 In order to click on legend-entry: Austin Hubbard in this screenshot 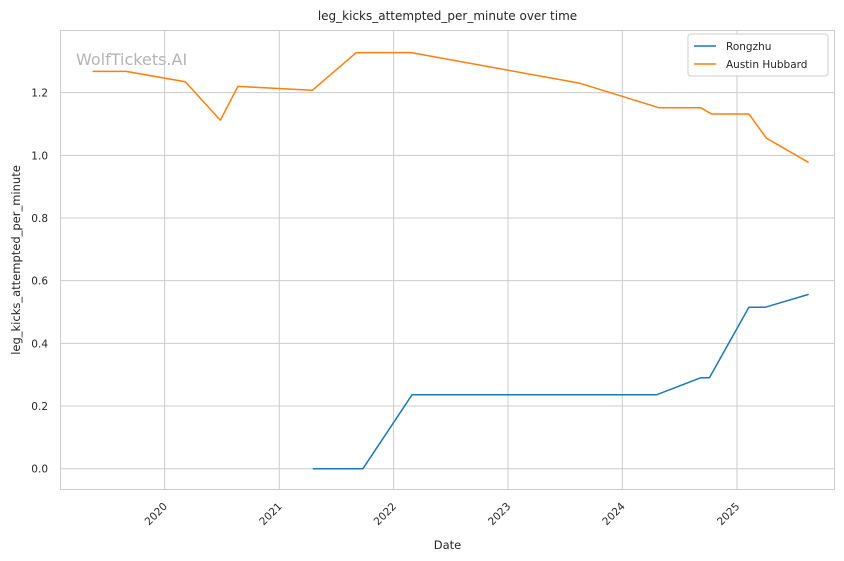, I will do `click(766, 65)`.